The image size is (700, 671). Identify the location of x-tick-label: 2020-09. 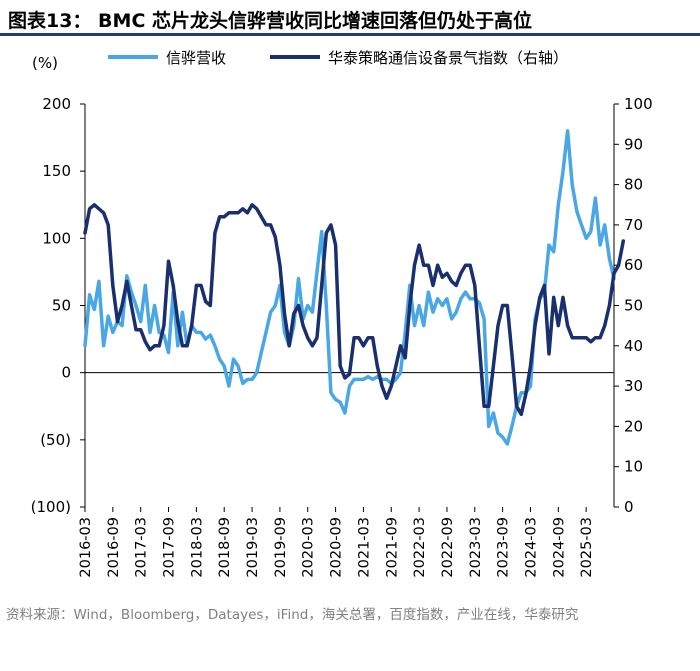
(337, 547).